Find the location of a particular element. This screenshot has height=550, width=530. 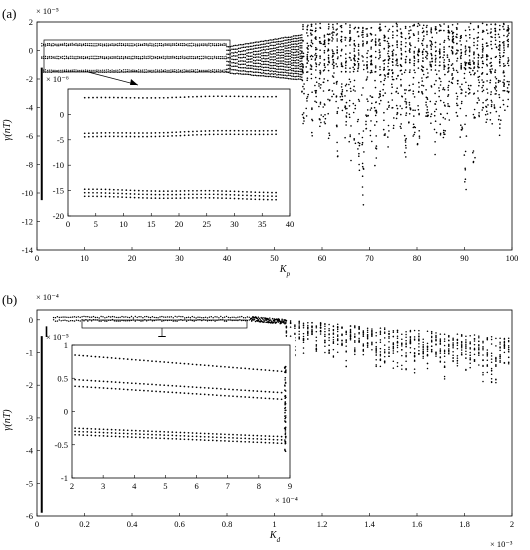

panel-a-y-tick-label: 2 is located at coordinates (31, 22).